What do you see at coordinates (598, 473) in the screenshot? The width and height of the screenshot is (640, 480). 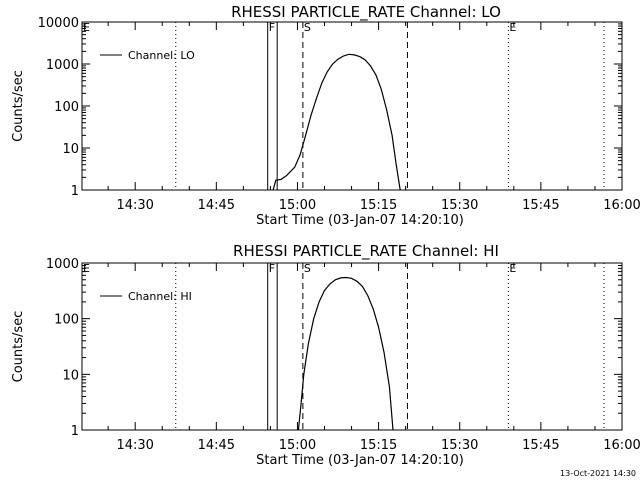 I see `footer-timestamp: 13-Oct-2021 14:30` at bounding box center [598, 473].